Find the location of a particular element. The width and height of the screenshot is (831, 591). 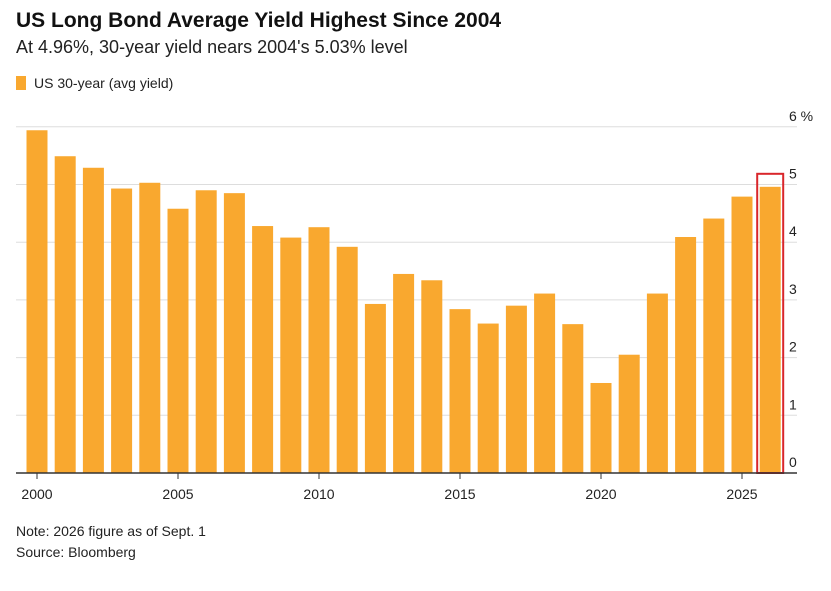

x-tick-label: 2005 is located at coordinates (177, 494).